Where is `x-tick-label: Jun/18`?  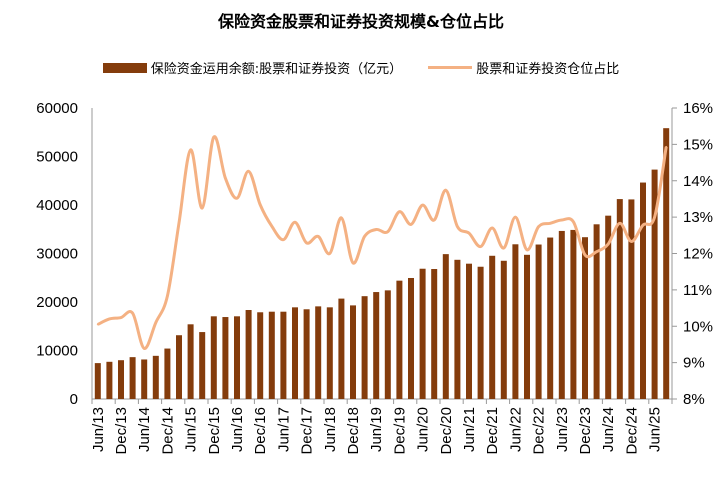 x-tick-label: Jun/18 is located at coordinates (330, 429).